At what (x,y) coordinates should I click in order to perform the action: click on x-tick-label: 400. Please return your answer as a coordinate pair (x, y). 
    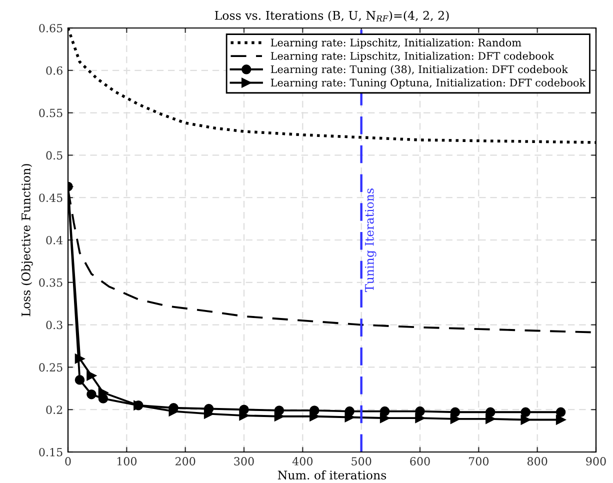
    Looking at the image, I should click on (302, 461).